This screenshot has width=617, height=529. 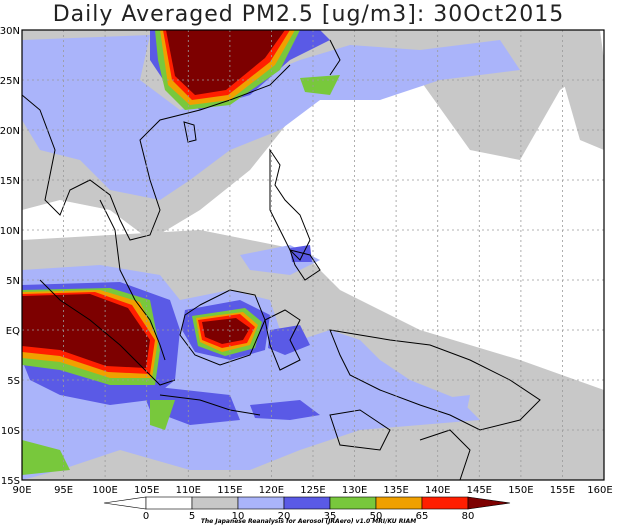 I want to click on colorbar-label: 65, so click(x=422, y=516).